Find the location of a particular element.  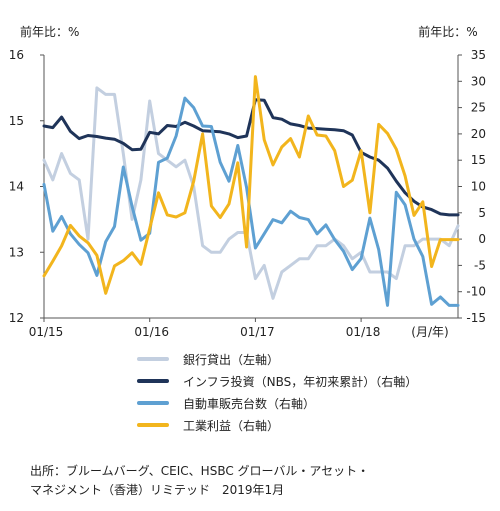

x-unit-label: (月/年) is located at coordinates (429, 332).